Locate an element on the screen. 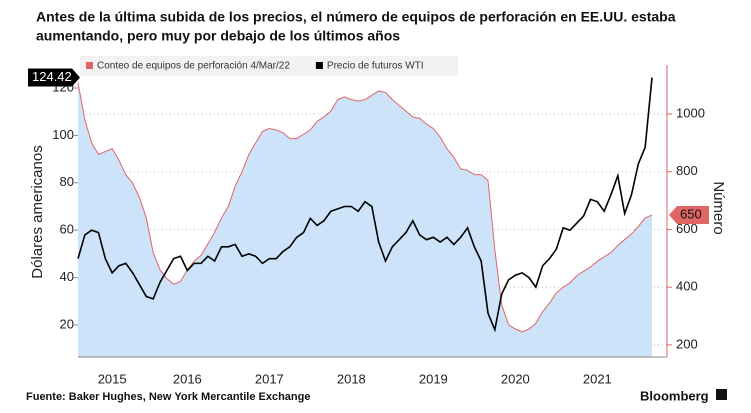 Image resolution: width=751 pixels, height=413 pixels. y-axis-label: Dólares americanos is located at coordinates (37, 211).